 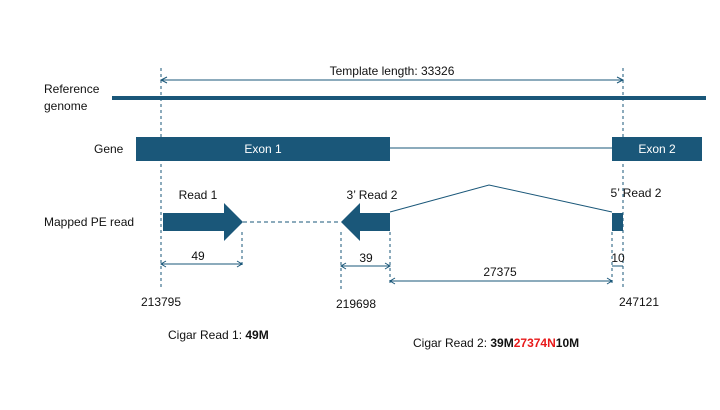 What do you see at coordinates (66, 106) in the screenshot?
I see `reference-label-line2: genome` at bounding box center [66, 106].